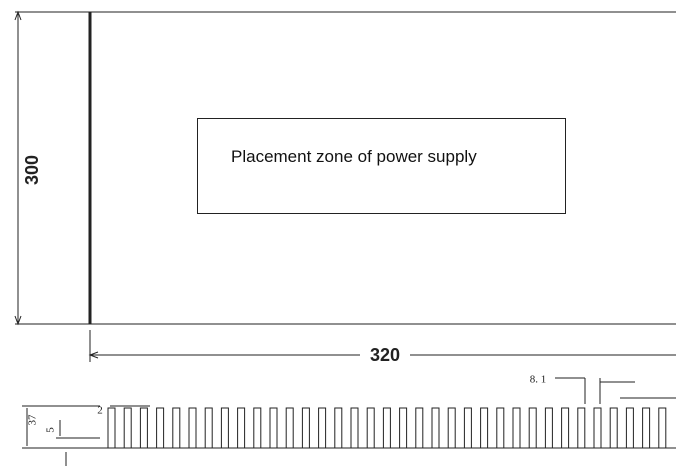 This screenshot has width=676, height=471. What do you see at coordinates (33, 420) in the screenshot?
I see `profile-height: 37` at bounding box center [33, 420].